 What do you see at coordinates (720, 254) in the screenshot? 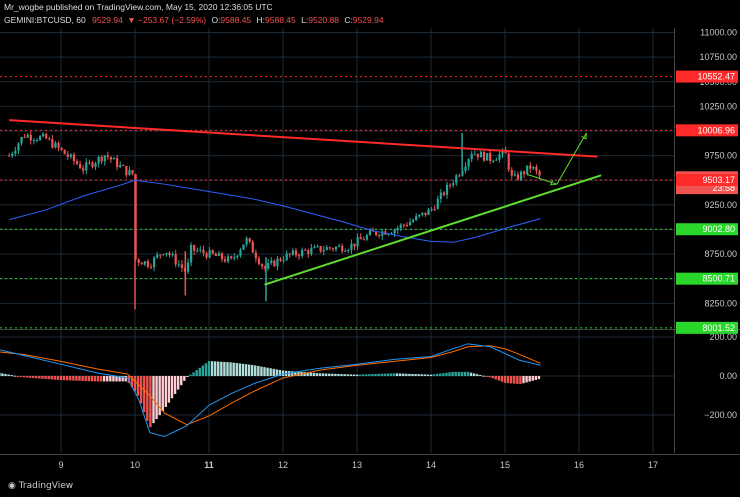
I see `y-tick-label: 8750.00` at bounding box center [720, 254].